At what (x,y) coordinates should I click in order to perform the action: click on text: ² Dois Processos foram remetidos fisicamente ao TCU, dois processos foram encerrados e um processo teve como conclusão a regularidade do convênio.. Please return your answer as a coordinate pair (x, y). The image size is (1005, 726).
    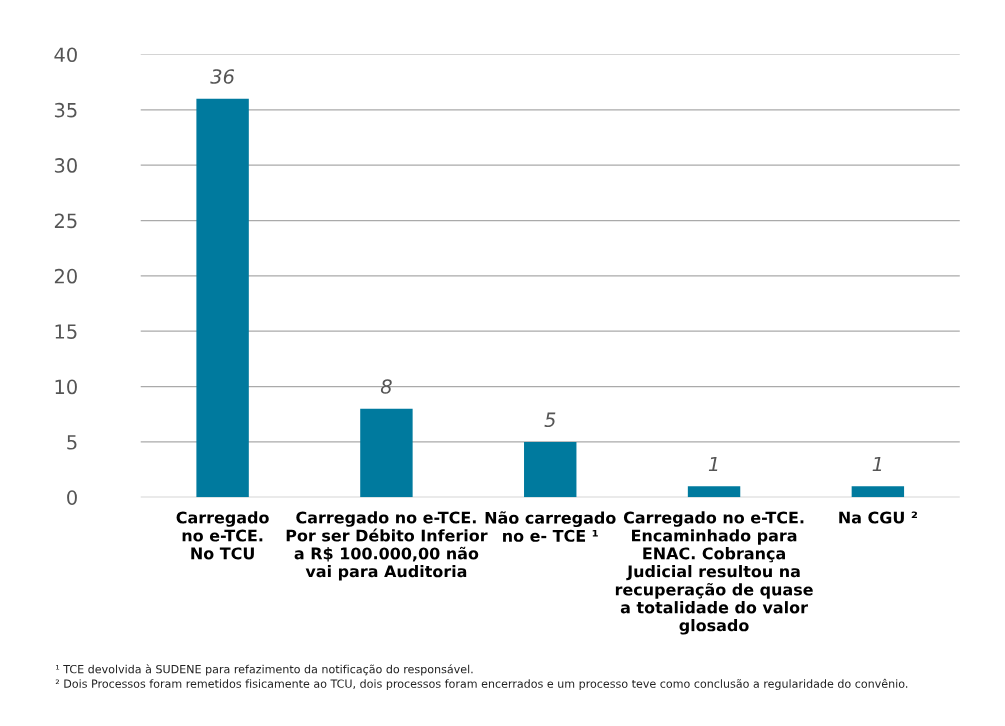
    Looking at the image, I should click on (481, 684).